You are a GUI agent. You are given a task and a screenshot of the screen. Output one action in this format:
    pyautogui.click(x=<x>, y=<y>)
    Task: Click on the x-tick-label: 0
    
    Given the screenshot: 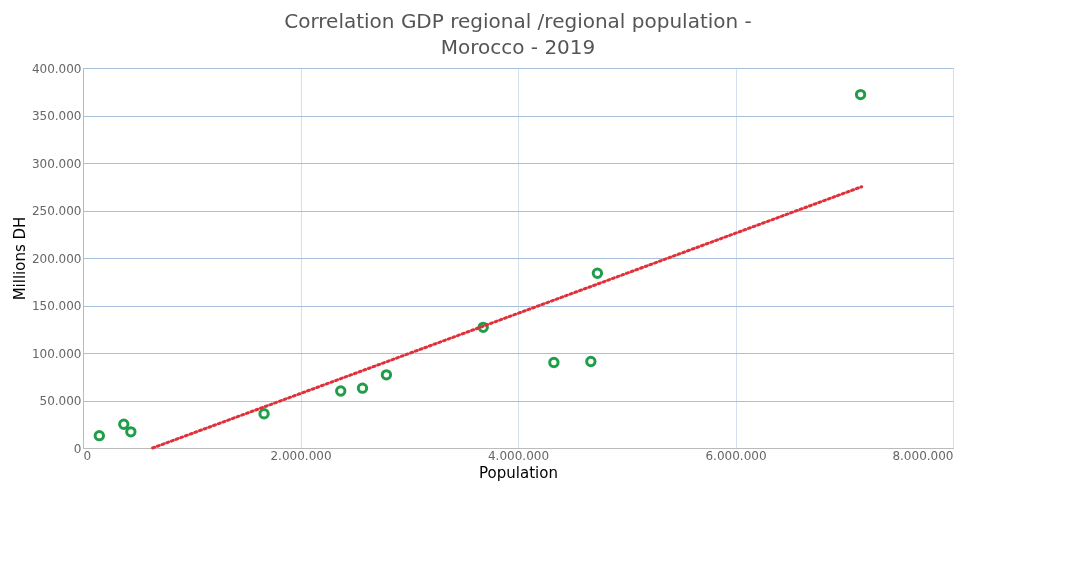 What is the action you would take?
    pyautogui.click(x=87, y=455)
    